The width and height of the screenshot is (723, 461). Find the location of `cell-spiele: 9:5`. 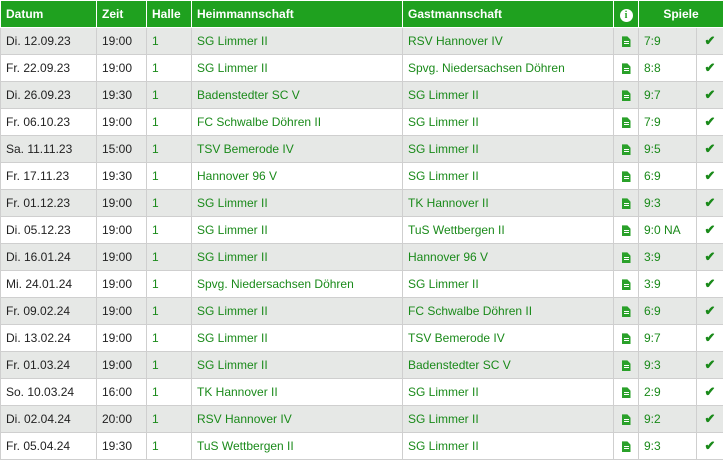

cell-spiele: 9:5 is located at coordinates (667, 149).